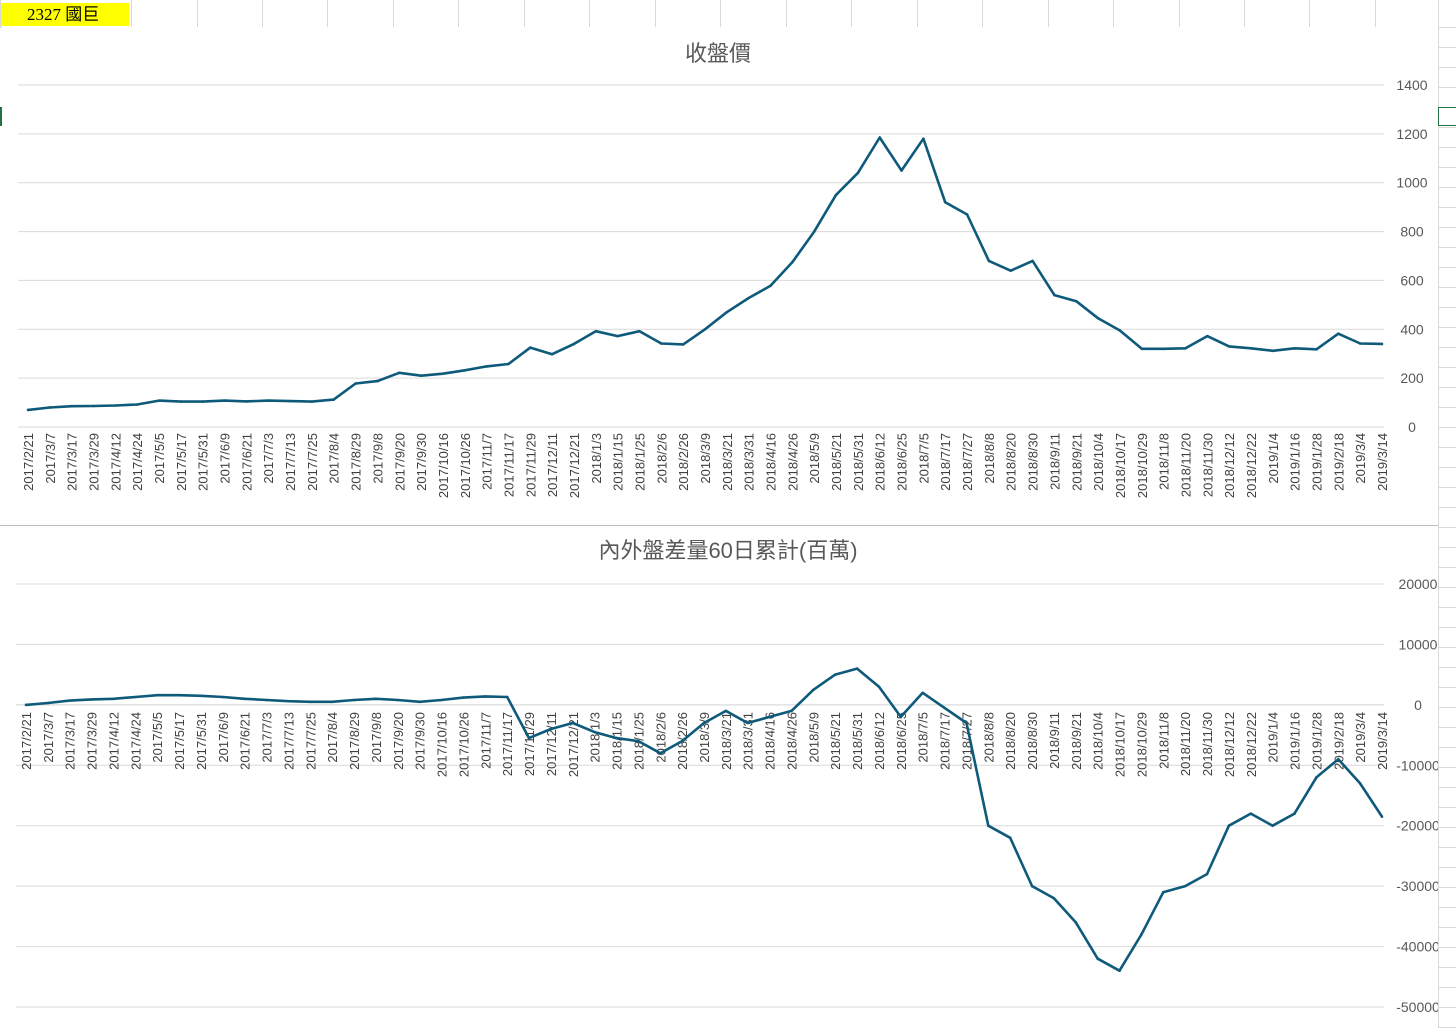 This screenshot has height=1032, width=1456. I want to click on x-tick-label: 2017/10/16, so click(443, 465).